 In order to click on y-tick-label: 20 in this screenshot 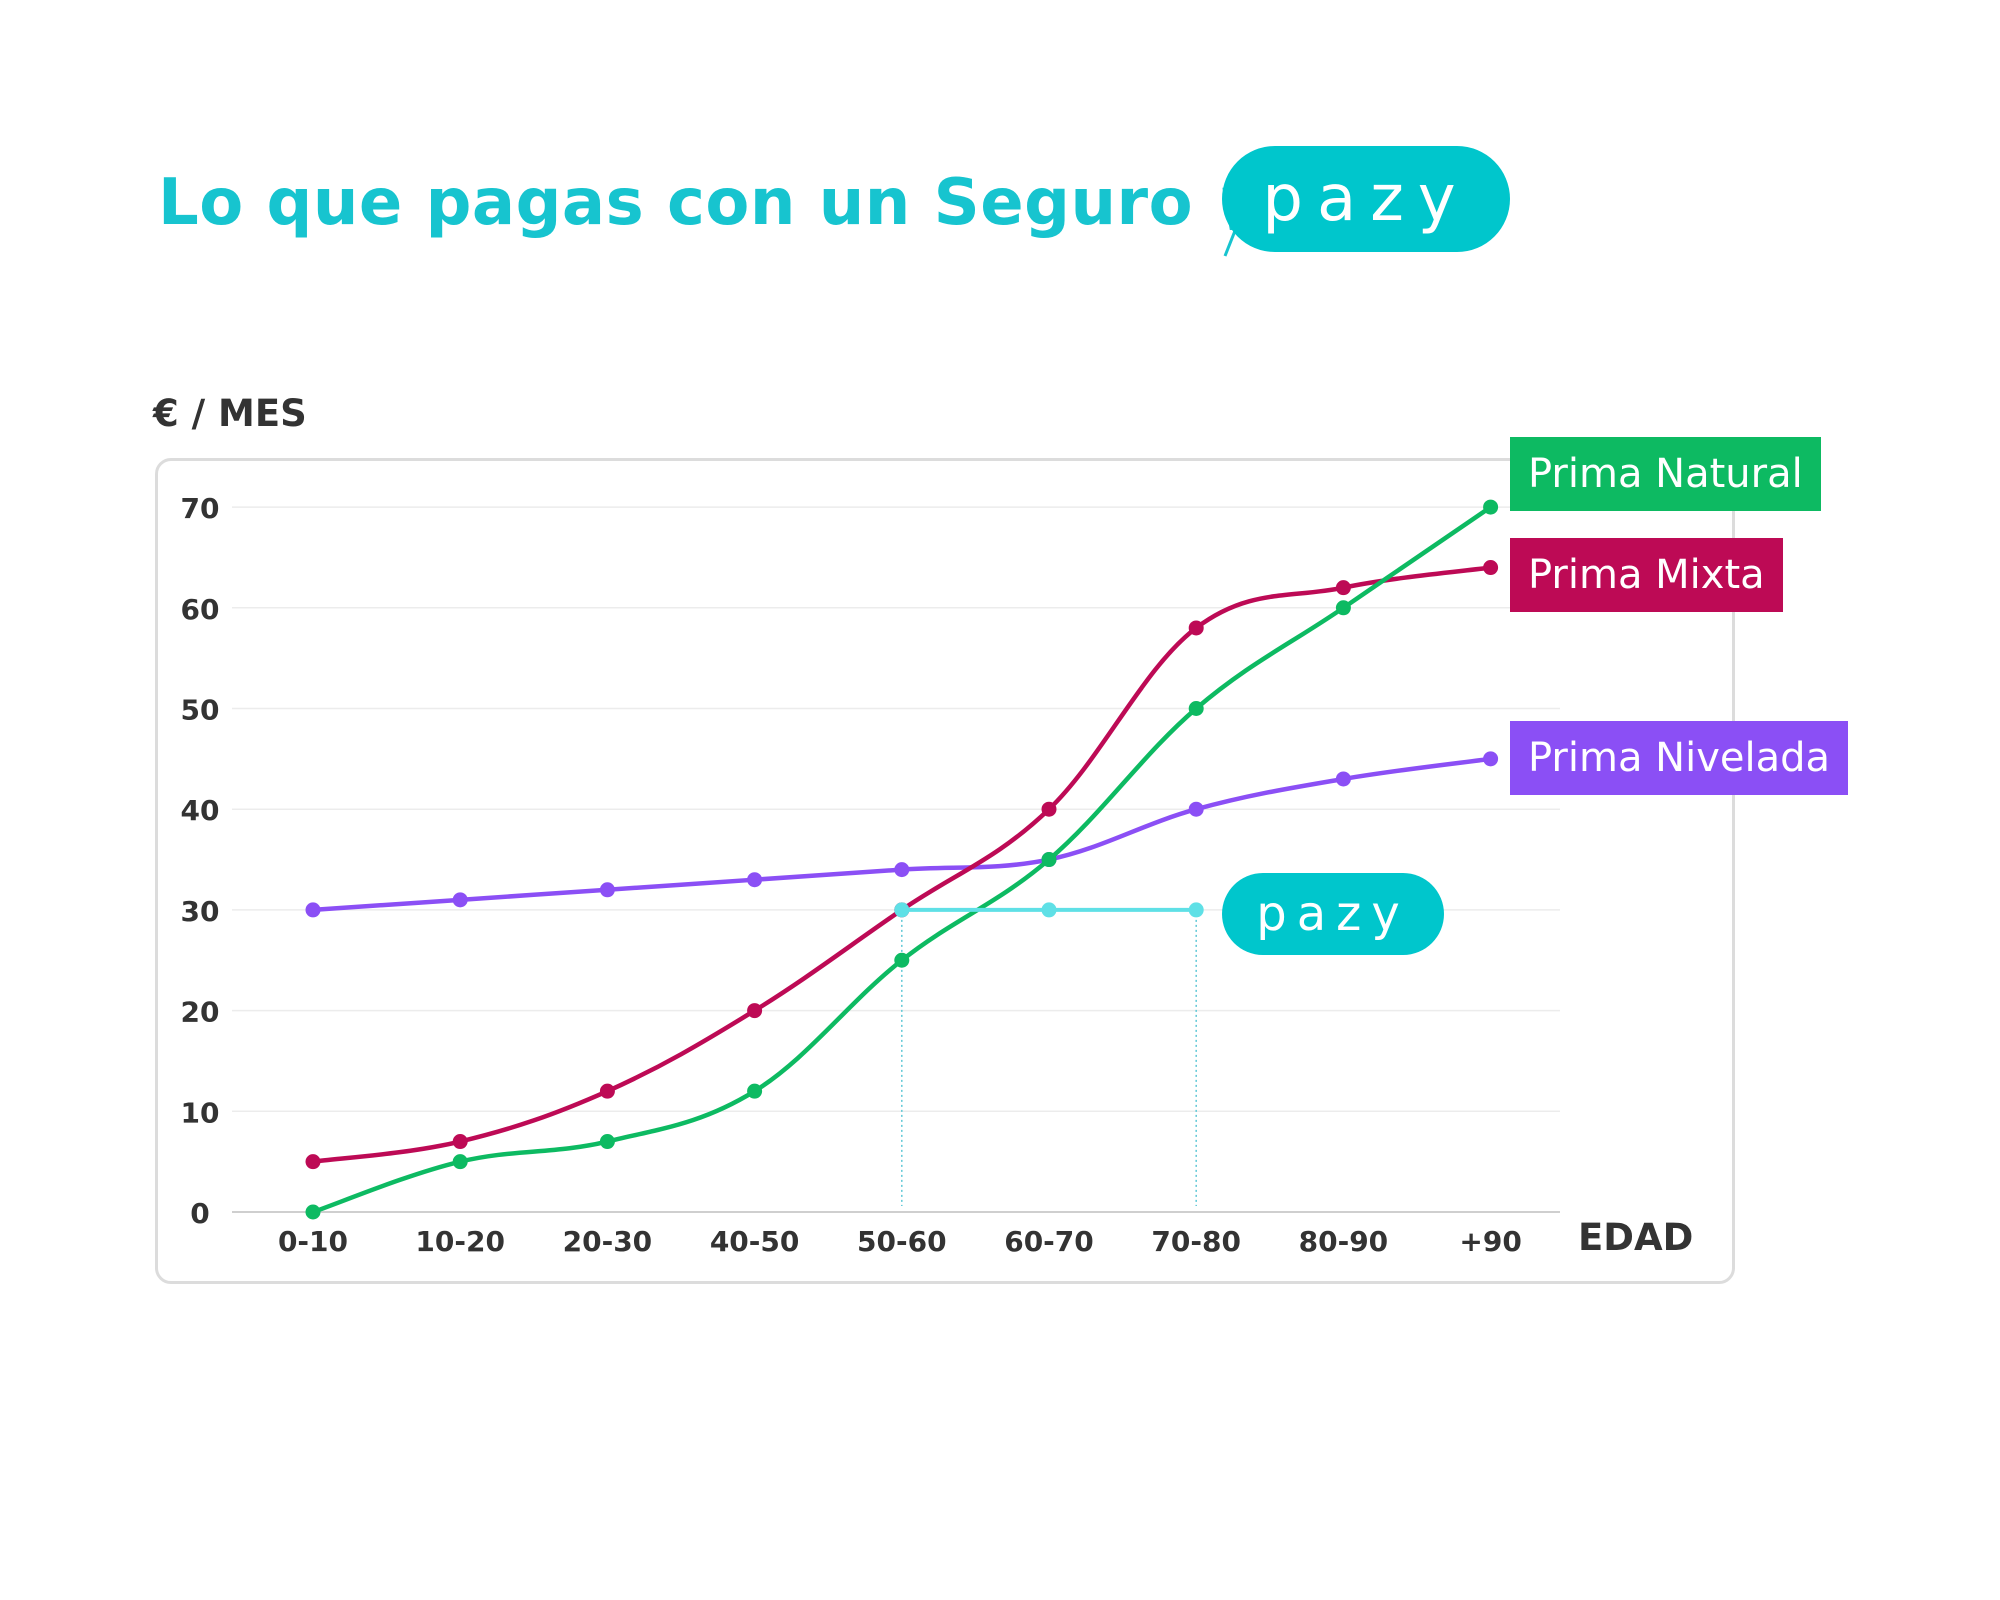, I will do `click(200, 1012)`.